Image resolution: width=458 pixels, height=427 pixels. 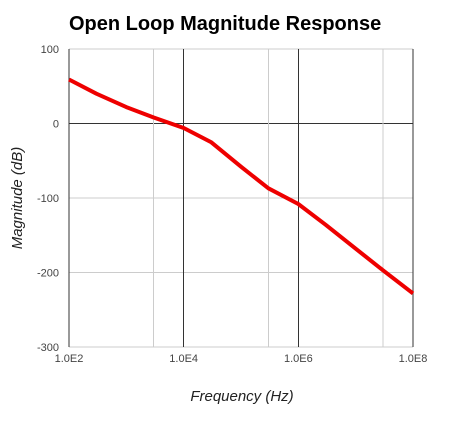 What do you see at coordinates (48, 348) in the screenshot?
I see `y-tick-label: -300` at bounding box center [48, 348].